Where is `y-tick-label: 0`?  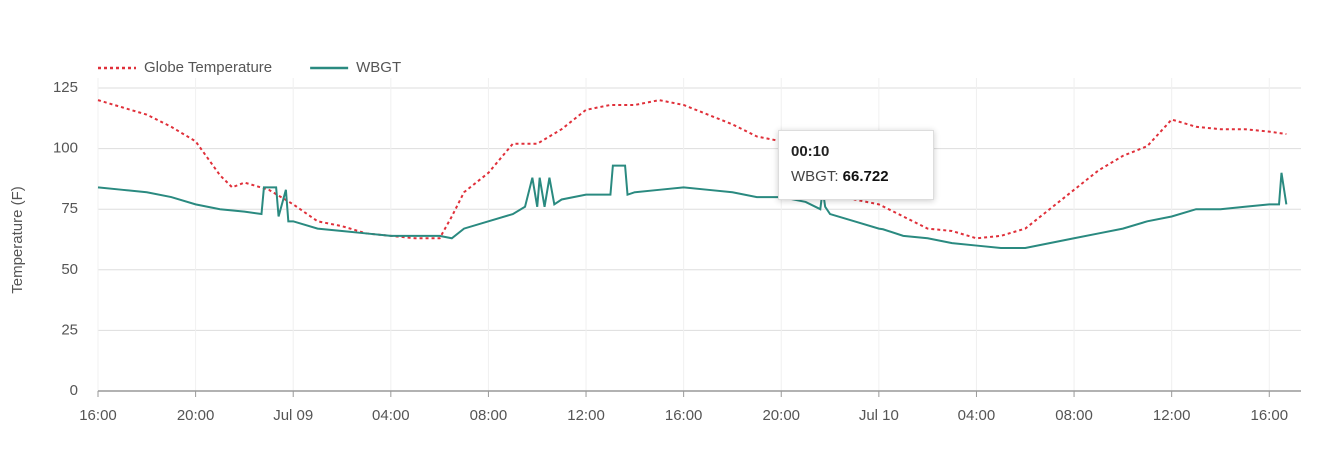
y-tick-label: 0 is located at coordinates (74, 390).